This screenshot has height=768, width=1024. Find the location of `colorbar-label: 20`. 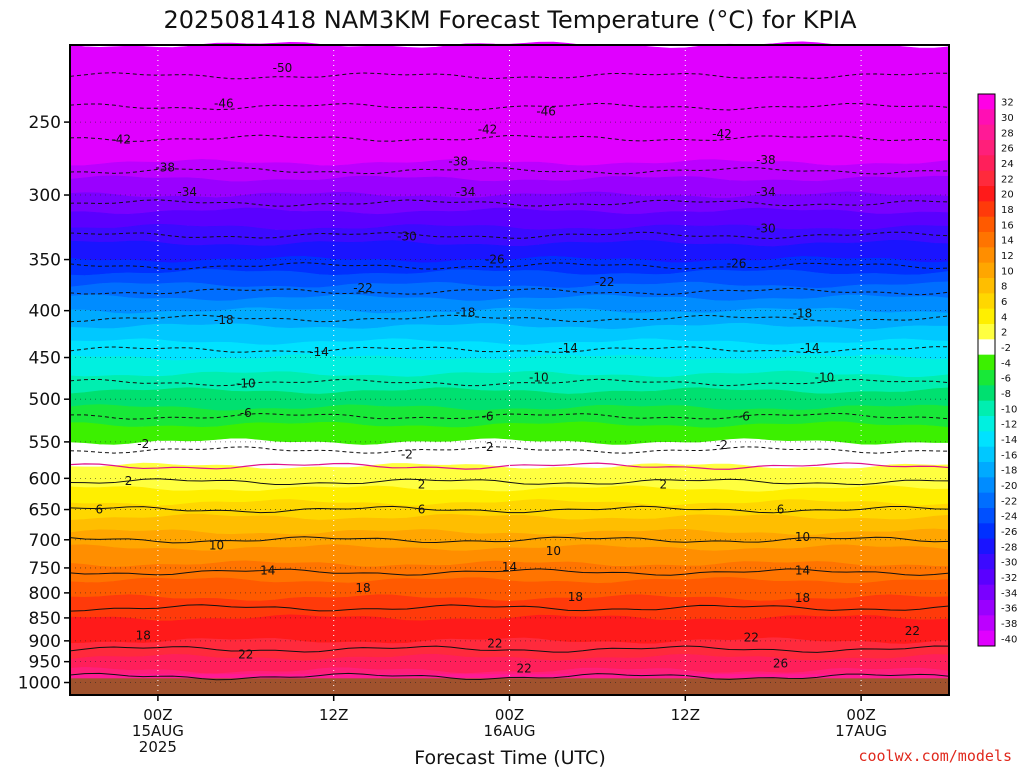

colorbar-label: 20 is located at coordinates (1007, 195).